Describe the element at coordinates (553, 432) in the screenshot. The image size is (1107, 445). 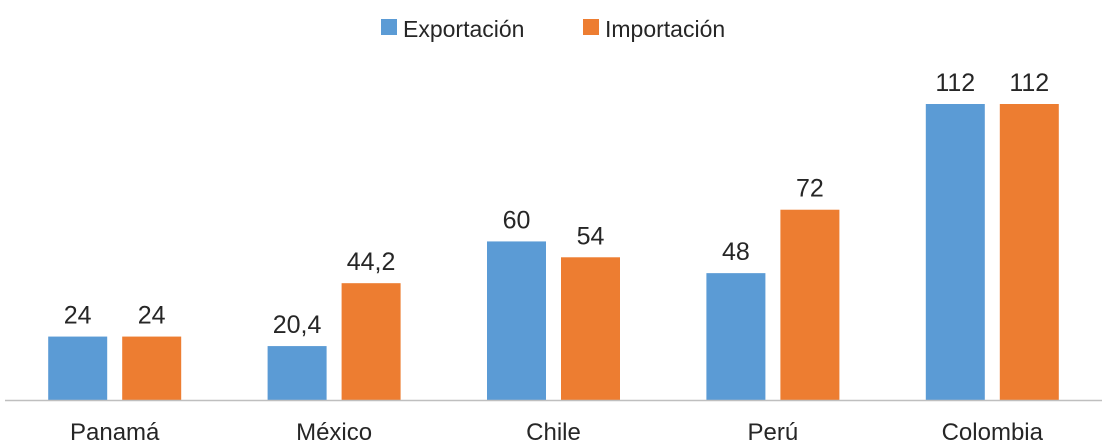
I see `category-label-3: Chile` at that location.